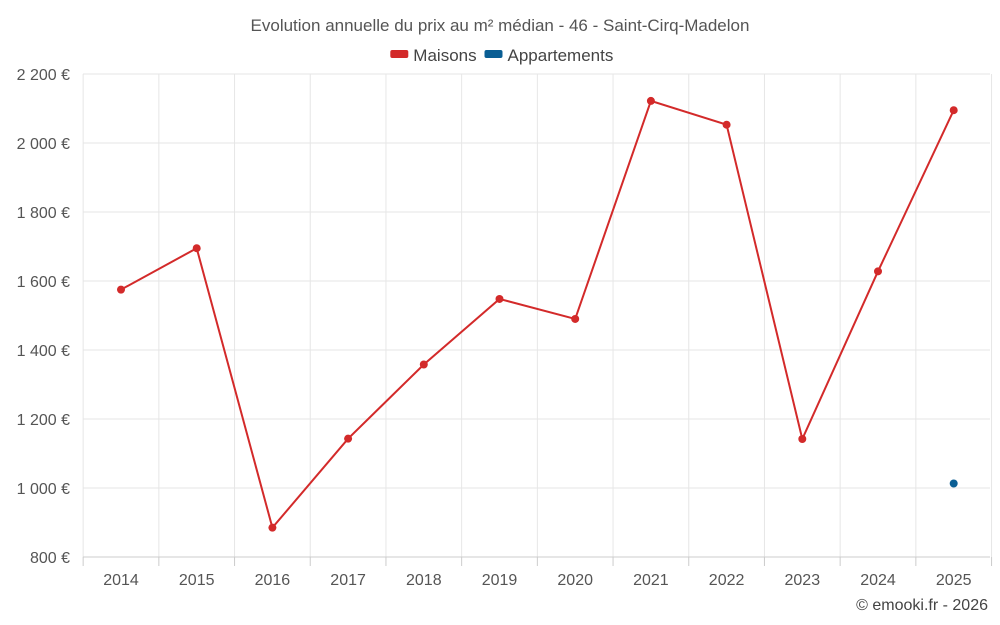 The image size is (1000, 625). I want to click on y-tick-label: 1 400 €, so click(43, 351).